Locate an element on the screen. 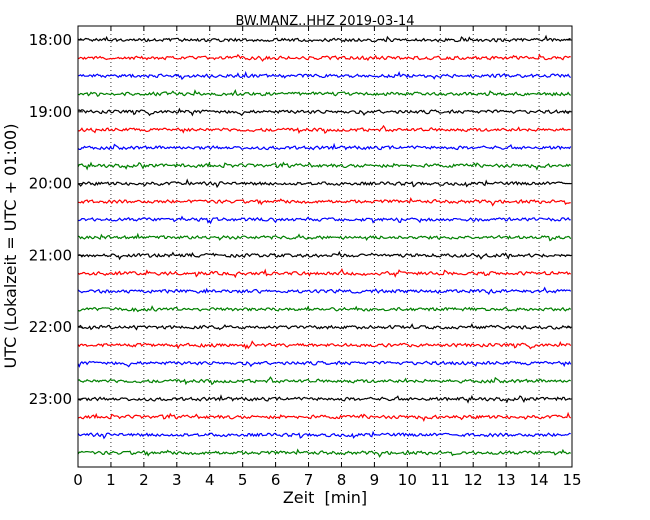 This screenshot has height=520, width=650. x-tick-label: 4 is located at coordinates (210, 480).